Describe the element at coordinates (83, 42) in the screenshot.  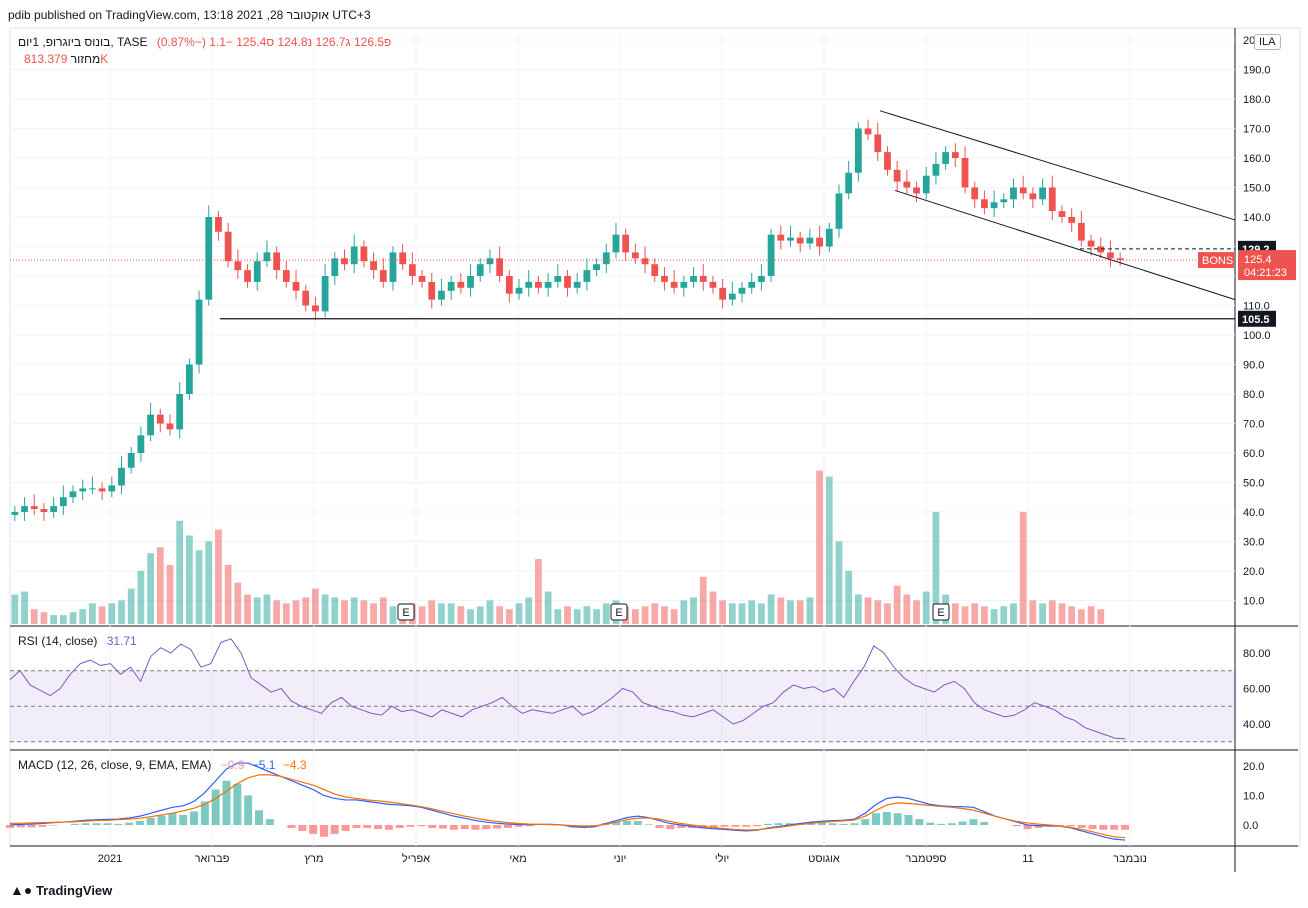
I see `symbol-name: בונוס ביוגרופ, 1יום, TASE` at that location.